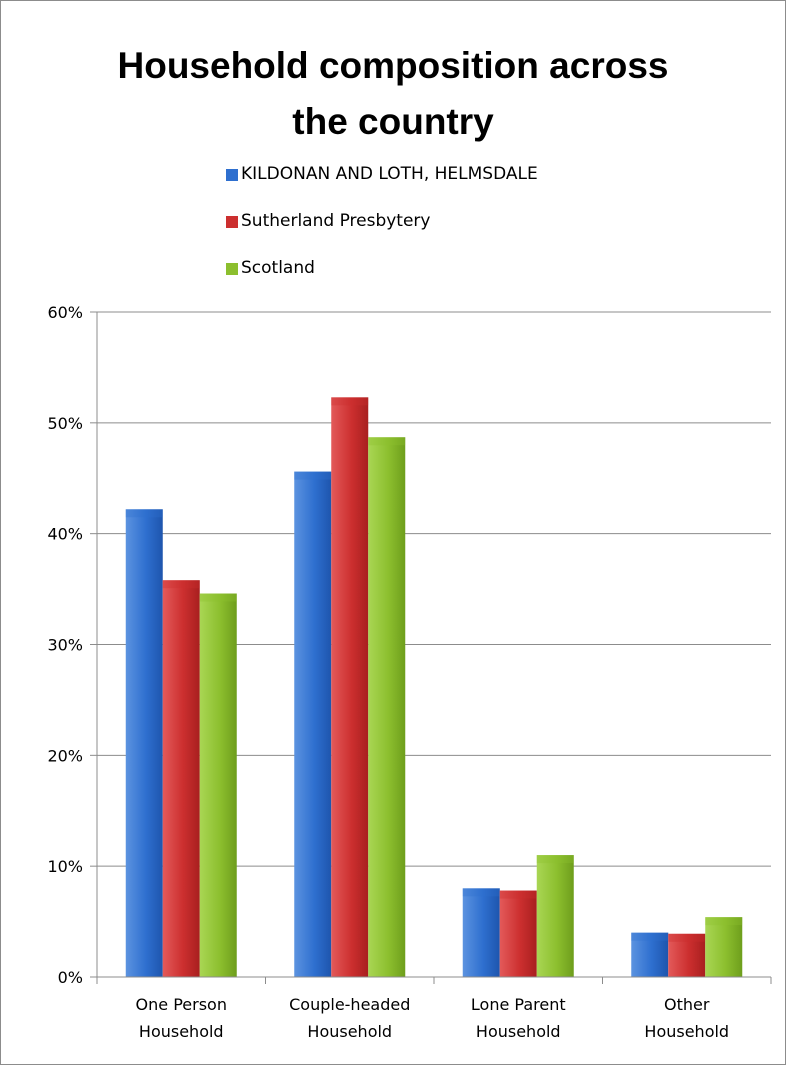 This screenshot has width=786, height=1065. What do you see at coordinates (389, 174) in the screenshot?
I see `legend-label-kildonan: KILDONAN AND LOTH, HELMSDALE` at bounding box center [389, 174].